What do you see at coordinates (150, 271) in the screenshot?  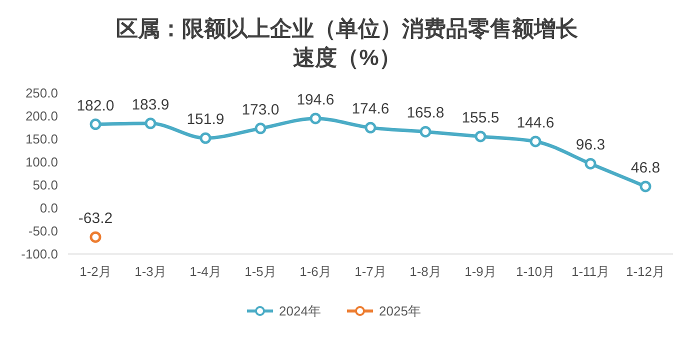 I see `x-tick-label: 1-3月` at bounding box center [150, 271].